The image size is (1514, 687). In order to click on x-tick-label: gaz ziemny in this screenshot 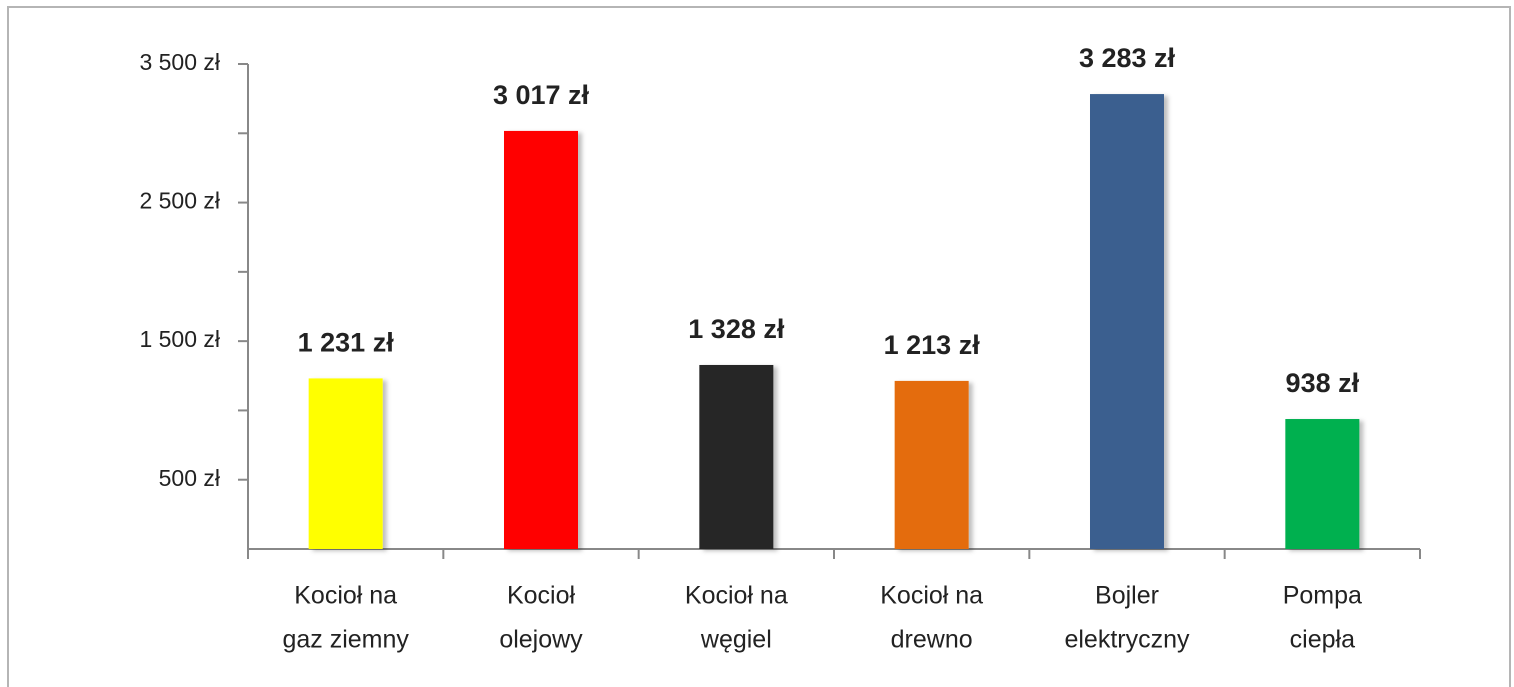, I will do `click(345, 640)`.